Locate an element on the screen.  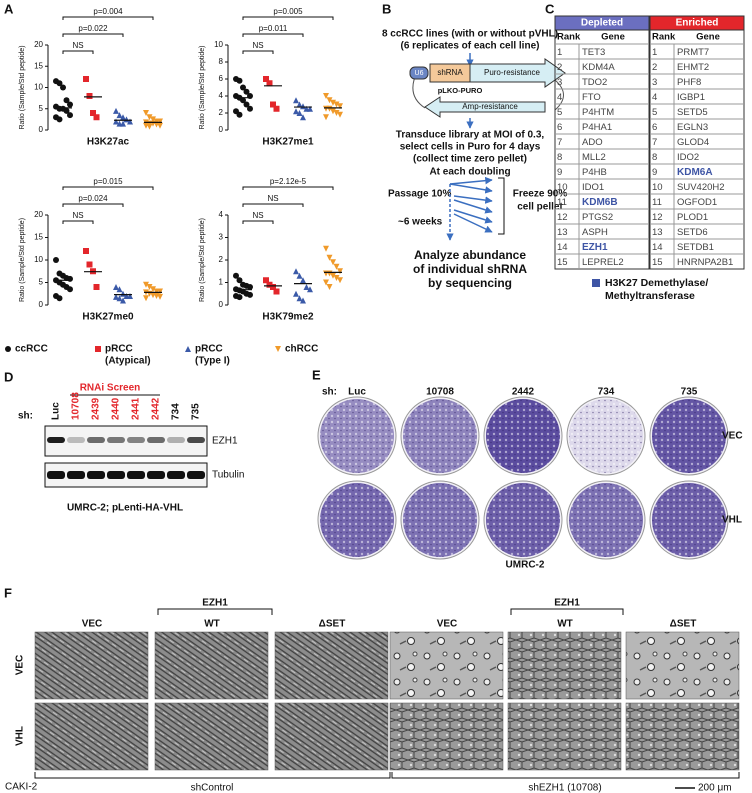
lane-label: 734 is located at coordinates (176, 411).